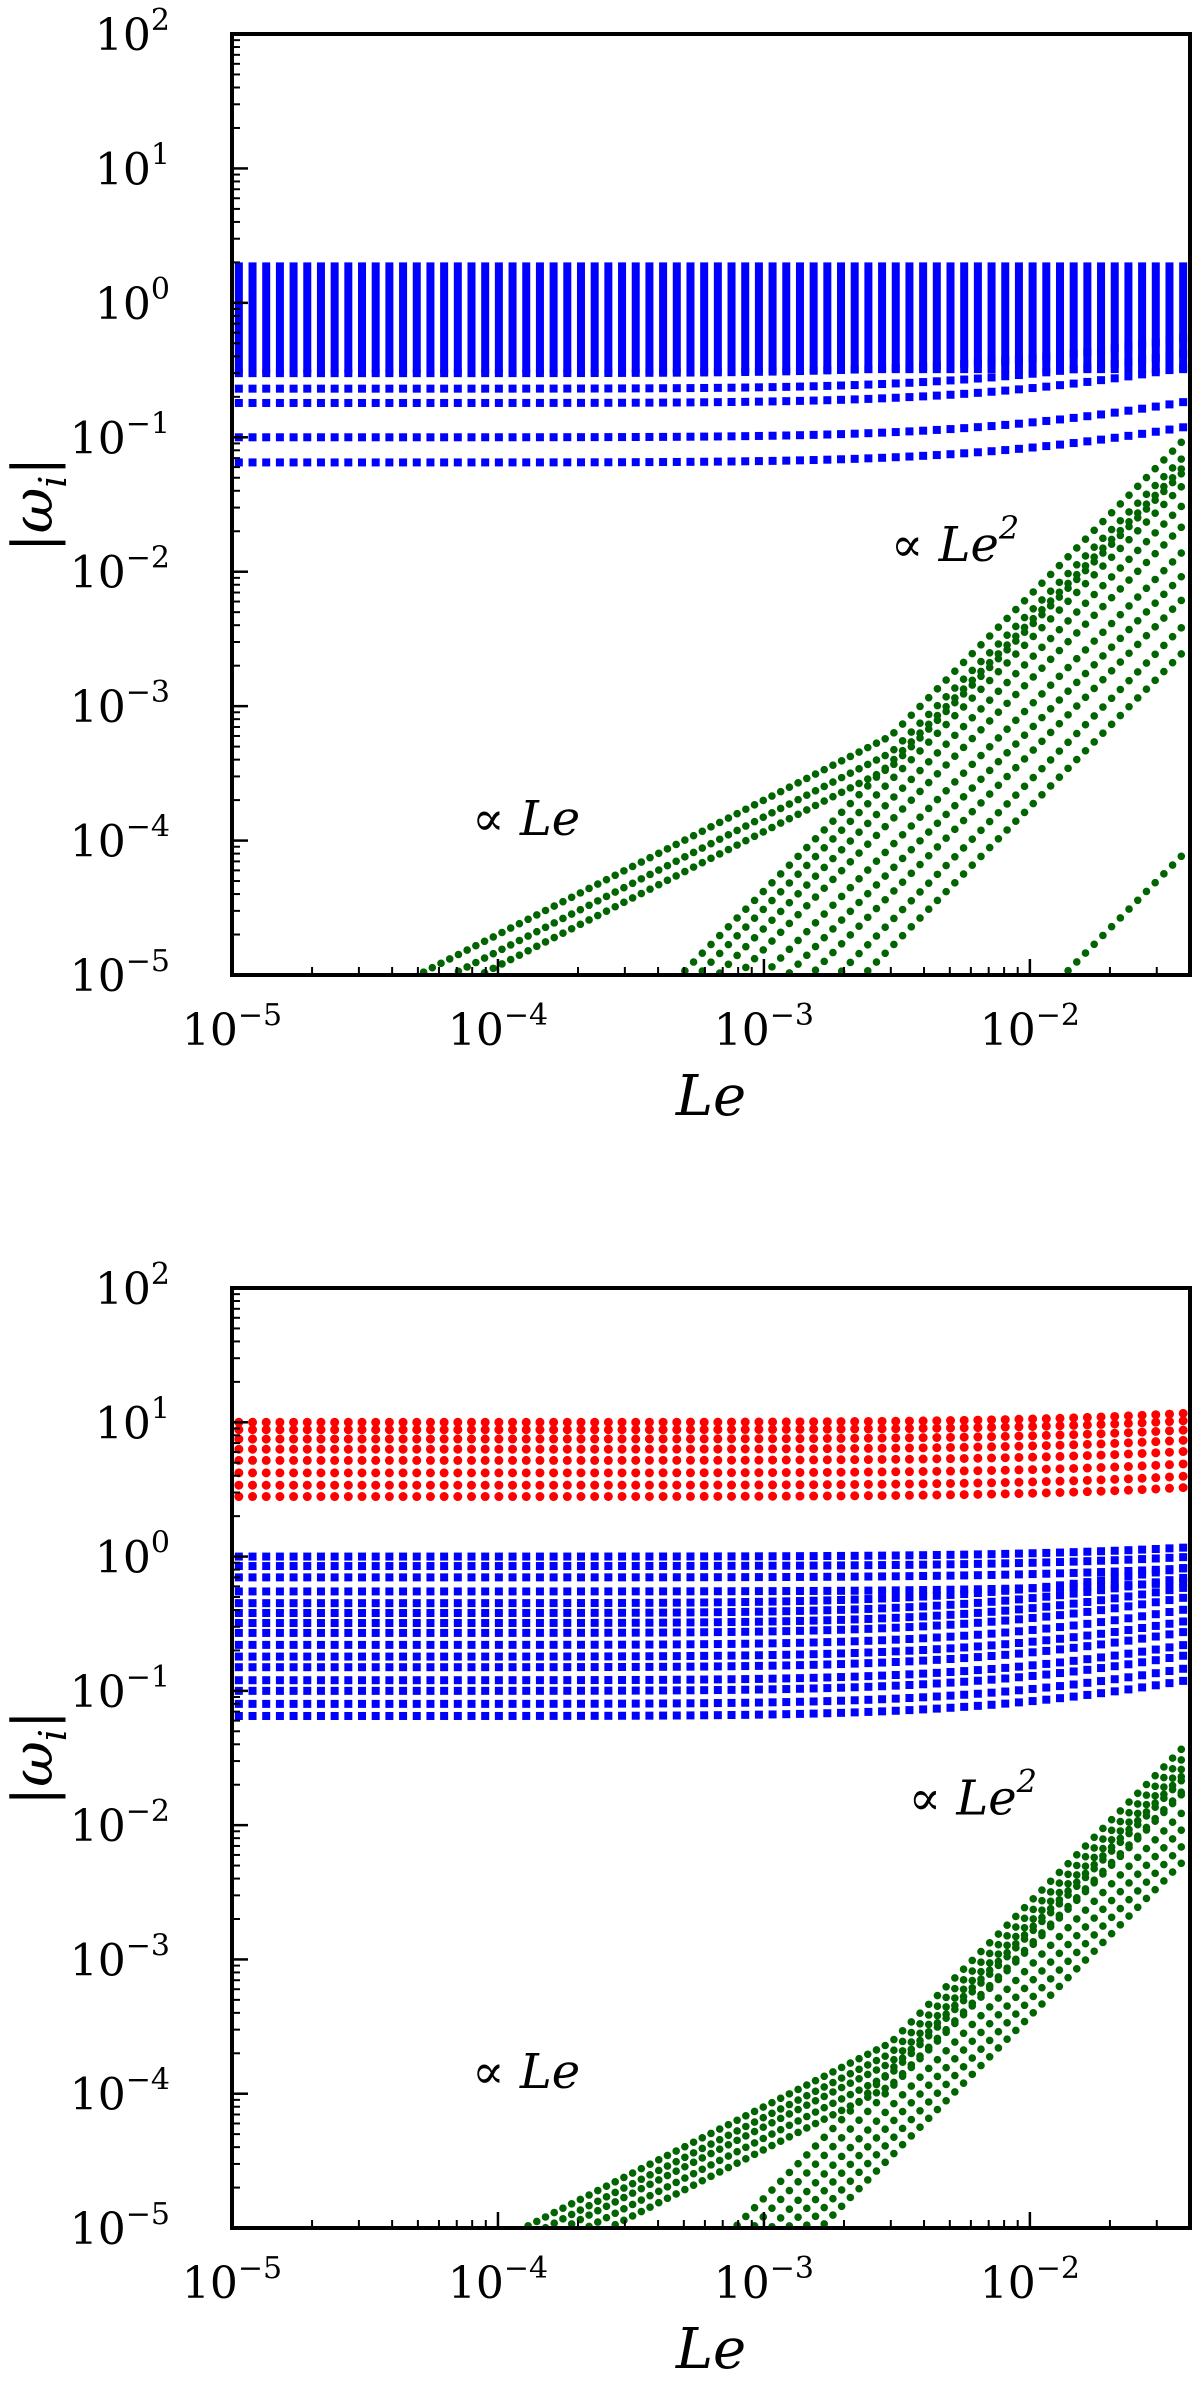  I want to click on band-mark, so click(1114, 318).